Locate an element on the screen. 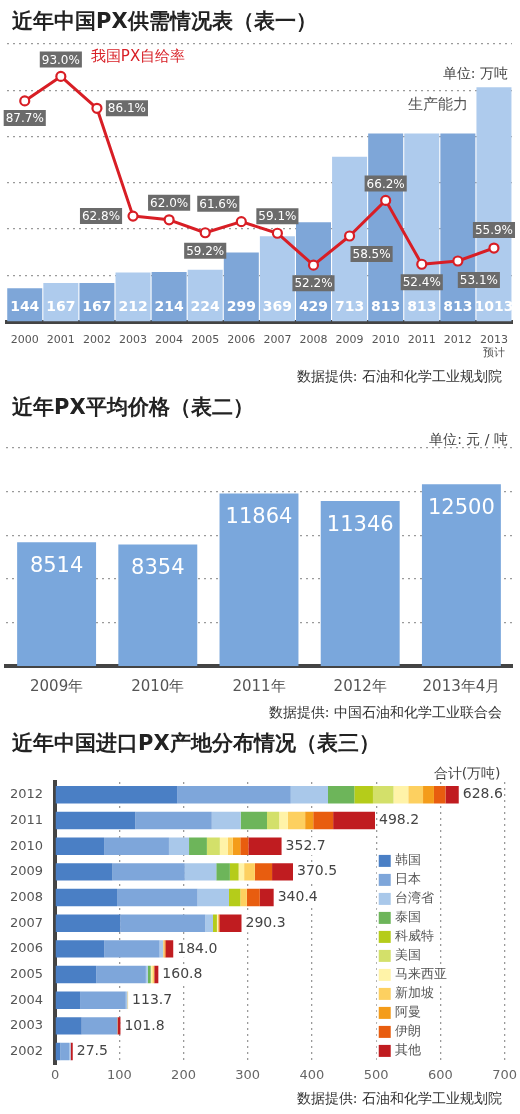 Image resolution: width=520 pixels, height=1114 pixels. x-tick-label: 2003 is located at coordinates (133, 340).